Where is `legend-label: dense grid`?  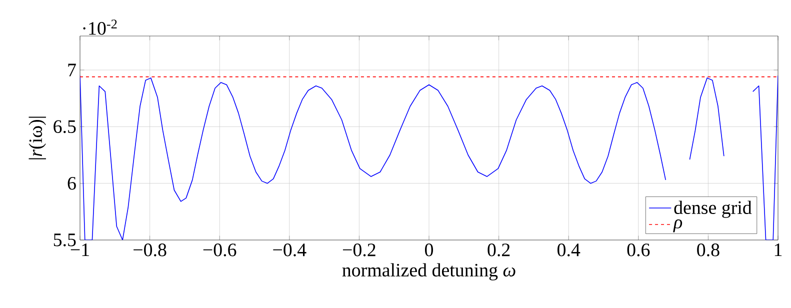 legend-label: dense grid is located at coordinates (713, 209).